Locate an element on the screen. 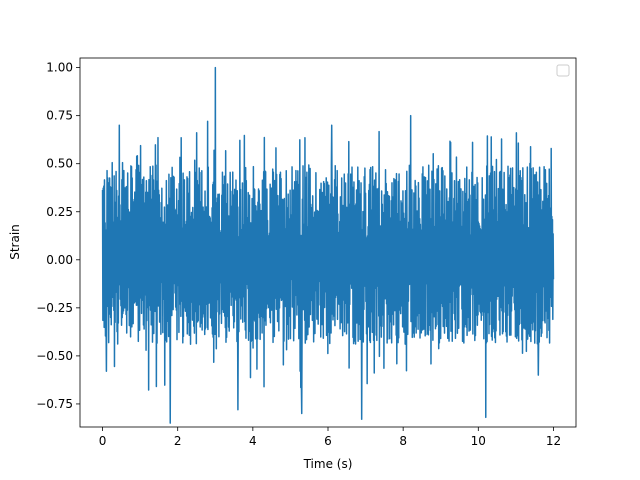 This screenshot has height=480, width=640. y-tick-label: 0.50 is located at coordinates (59, 164).